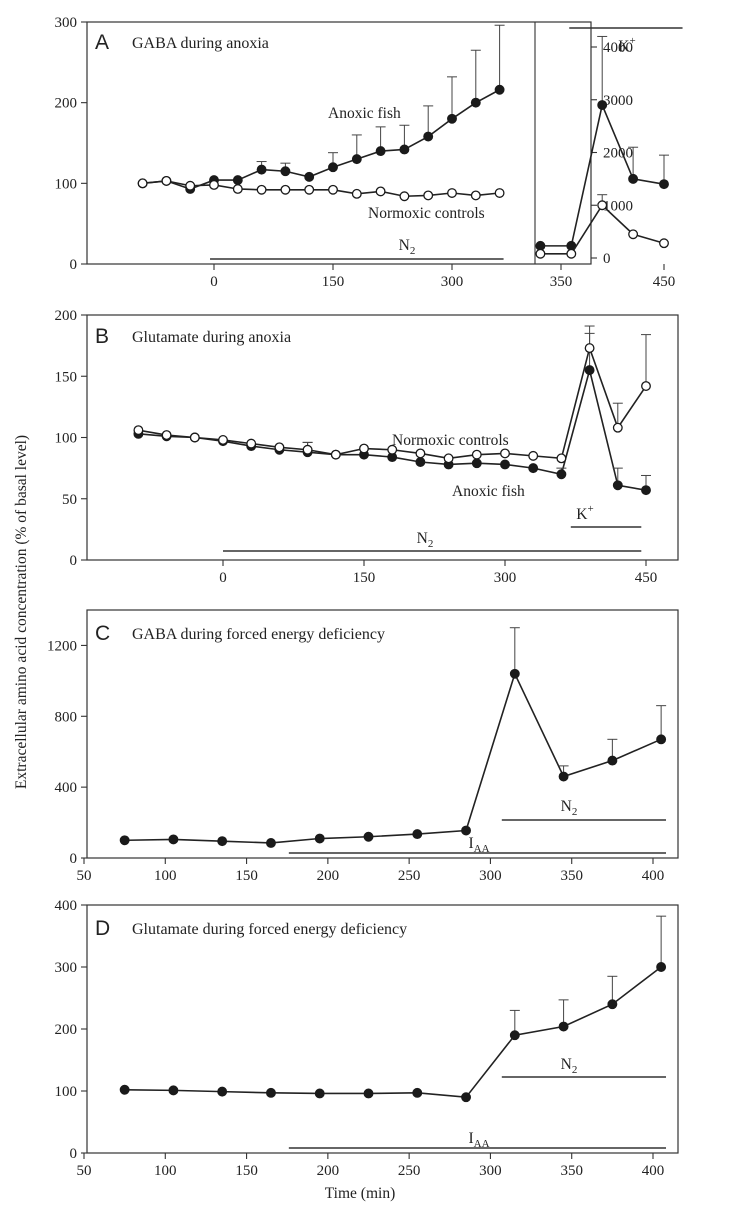 The width and height of the screenshot is (729, 1209). Describe the element at coordinates (633, 178) in the screenshot. I see `panel-a-inset-point-filled` at that location.